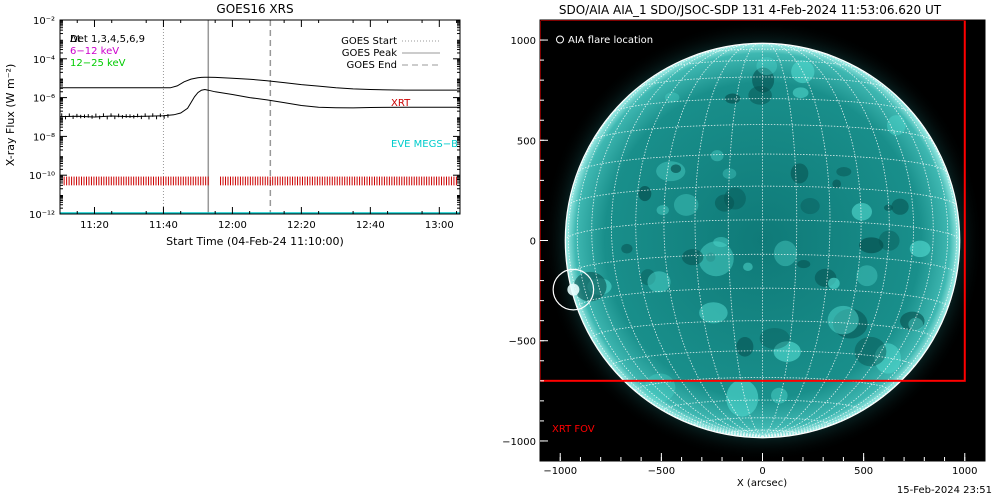  I want to click on y-tick-label: 10⁻⁴, so click(44, 60).